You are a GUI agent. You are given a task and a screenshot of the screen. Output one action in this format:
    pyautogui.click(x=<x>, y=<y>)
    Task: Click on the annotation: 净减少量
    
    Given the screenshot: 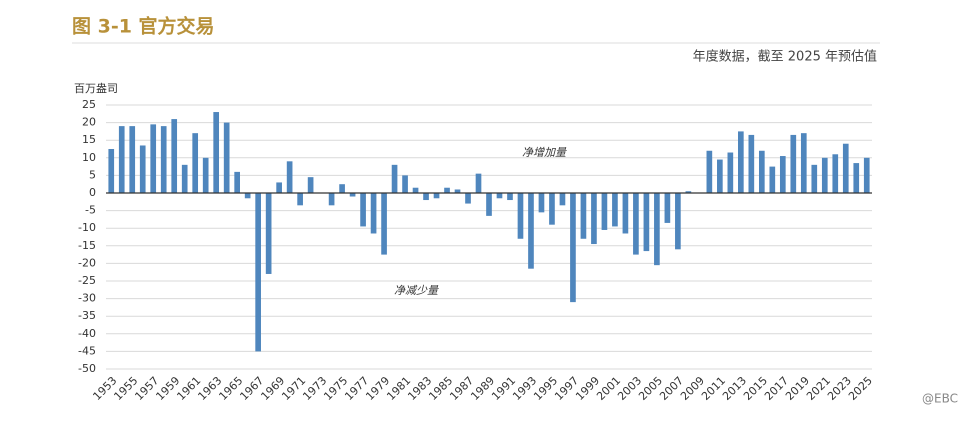 What is the action you would take?
    pyautogui.click(x=416, y=290)
    